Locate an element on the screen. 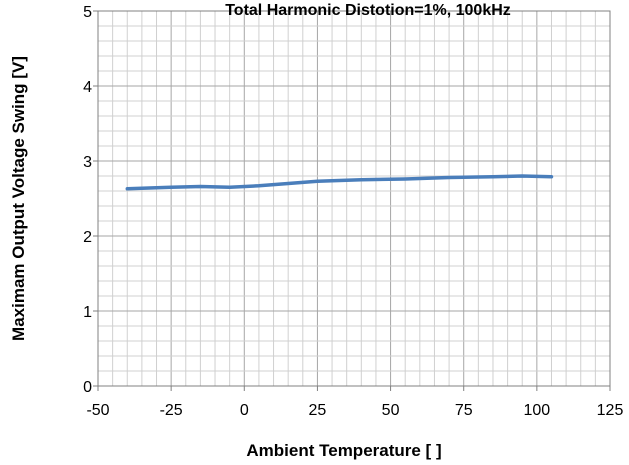 This screenshot has height=465, width=629. x-tick-label: 0 is located at coordinates (244, 410).